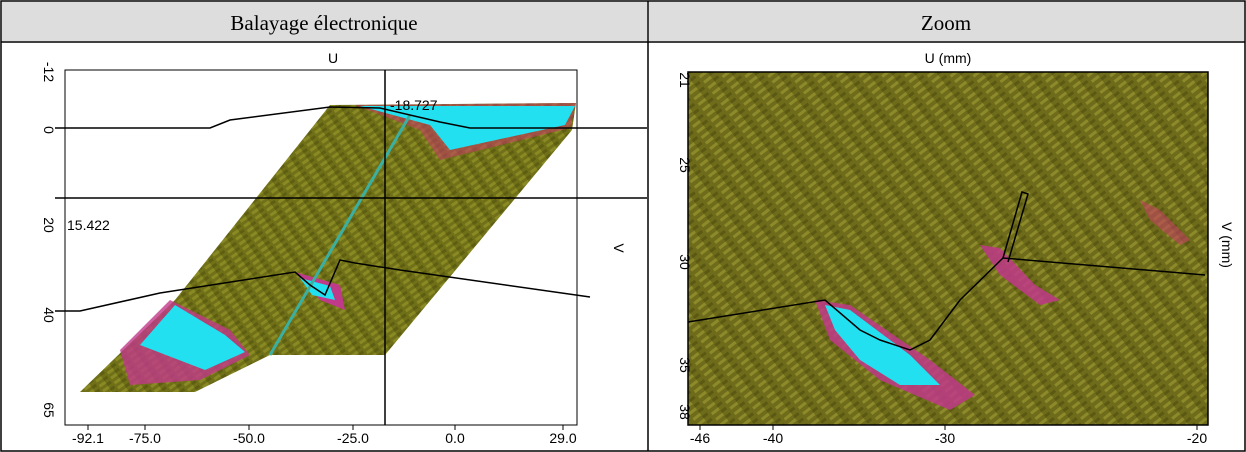 This screenshot has height=452, width=1246. What do you see at coordinates (414, 105) in the screenshot?
I see `annotation: -18.727` at bounding box center [414, 105].